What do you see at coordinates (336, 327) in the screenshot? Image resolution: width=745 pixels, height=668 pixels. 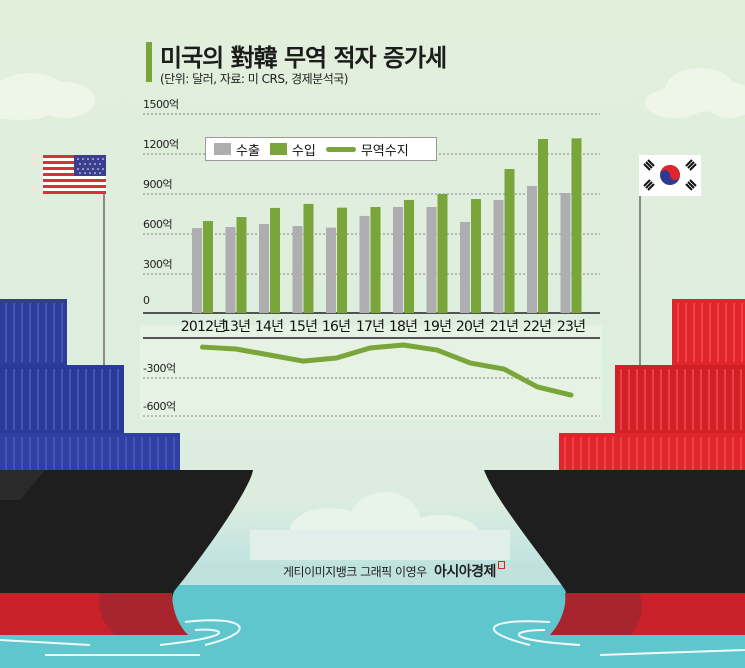 I see `x-tick: 16년` at bounding box center [336, 327].